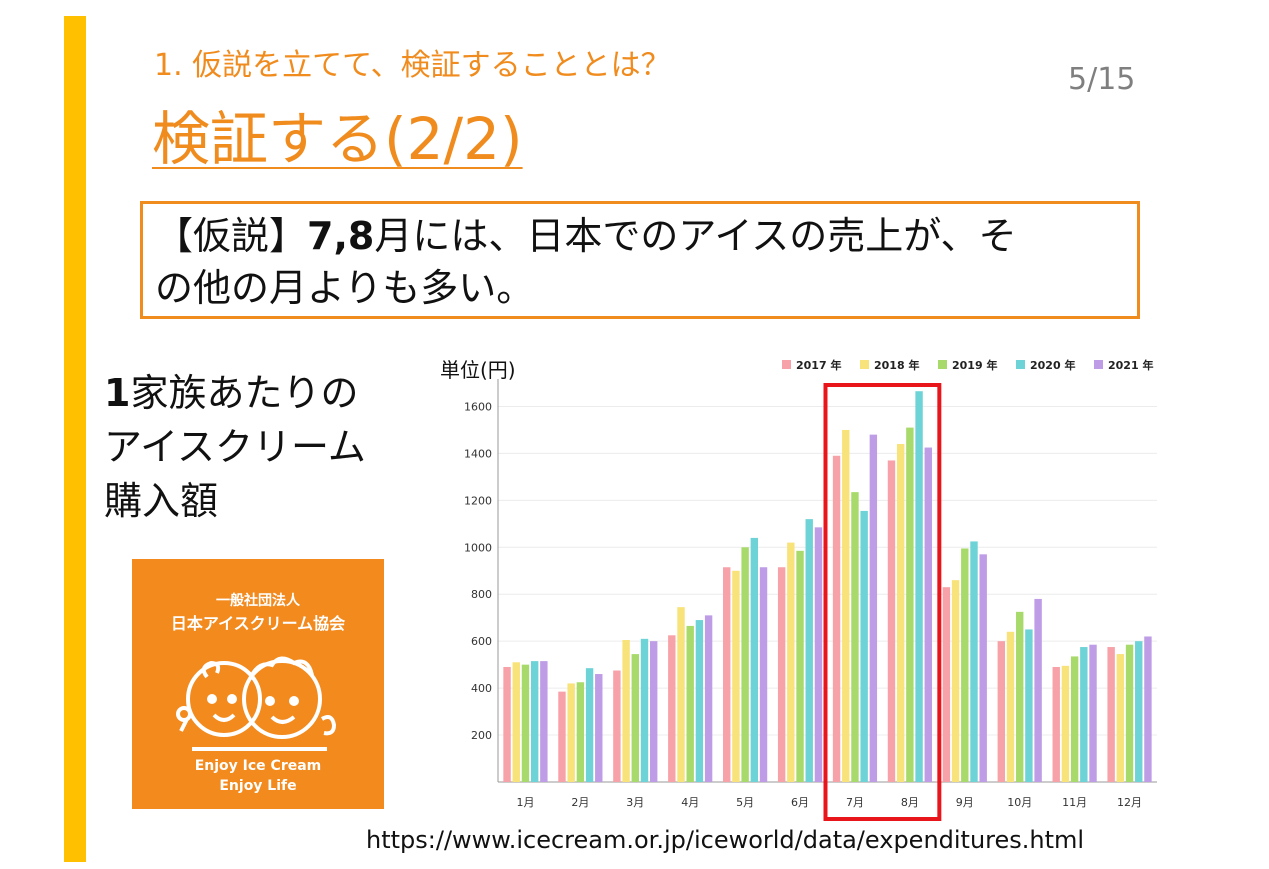 The height and width of the screenshot is (869, 1269). What do you see at coordinates (695, 236) in the screenshot?
I see `hypothesis-line1: 月には、日本でのアイスの売上が、そ` at bounding box center [695, 236].